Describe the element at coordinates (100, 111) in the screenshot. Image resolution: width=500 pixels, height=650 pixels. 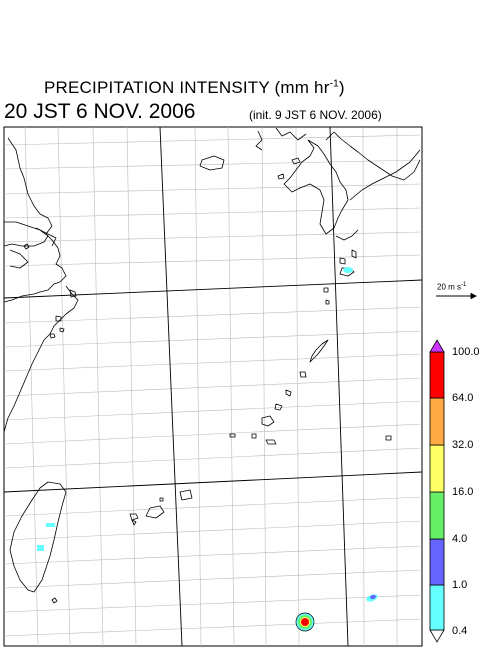
I see `valid-time: 20 JST 6 NOV. 2006` at that location.